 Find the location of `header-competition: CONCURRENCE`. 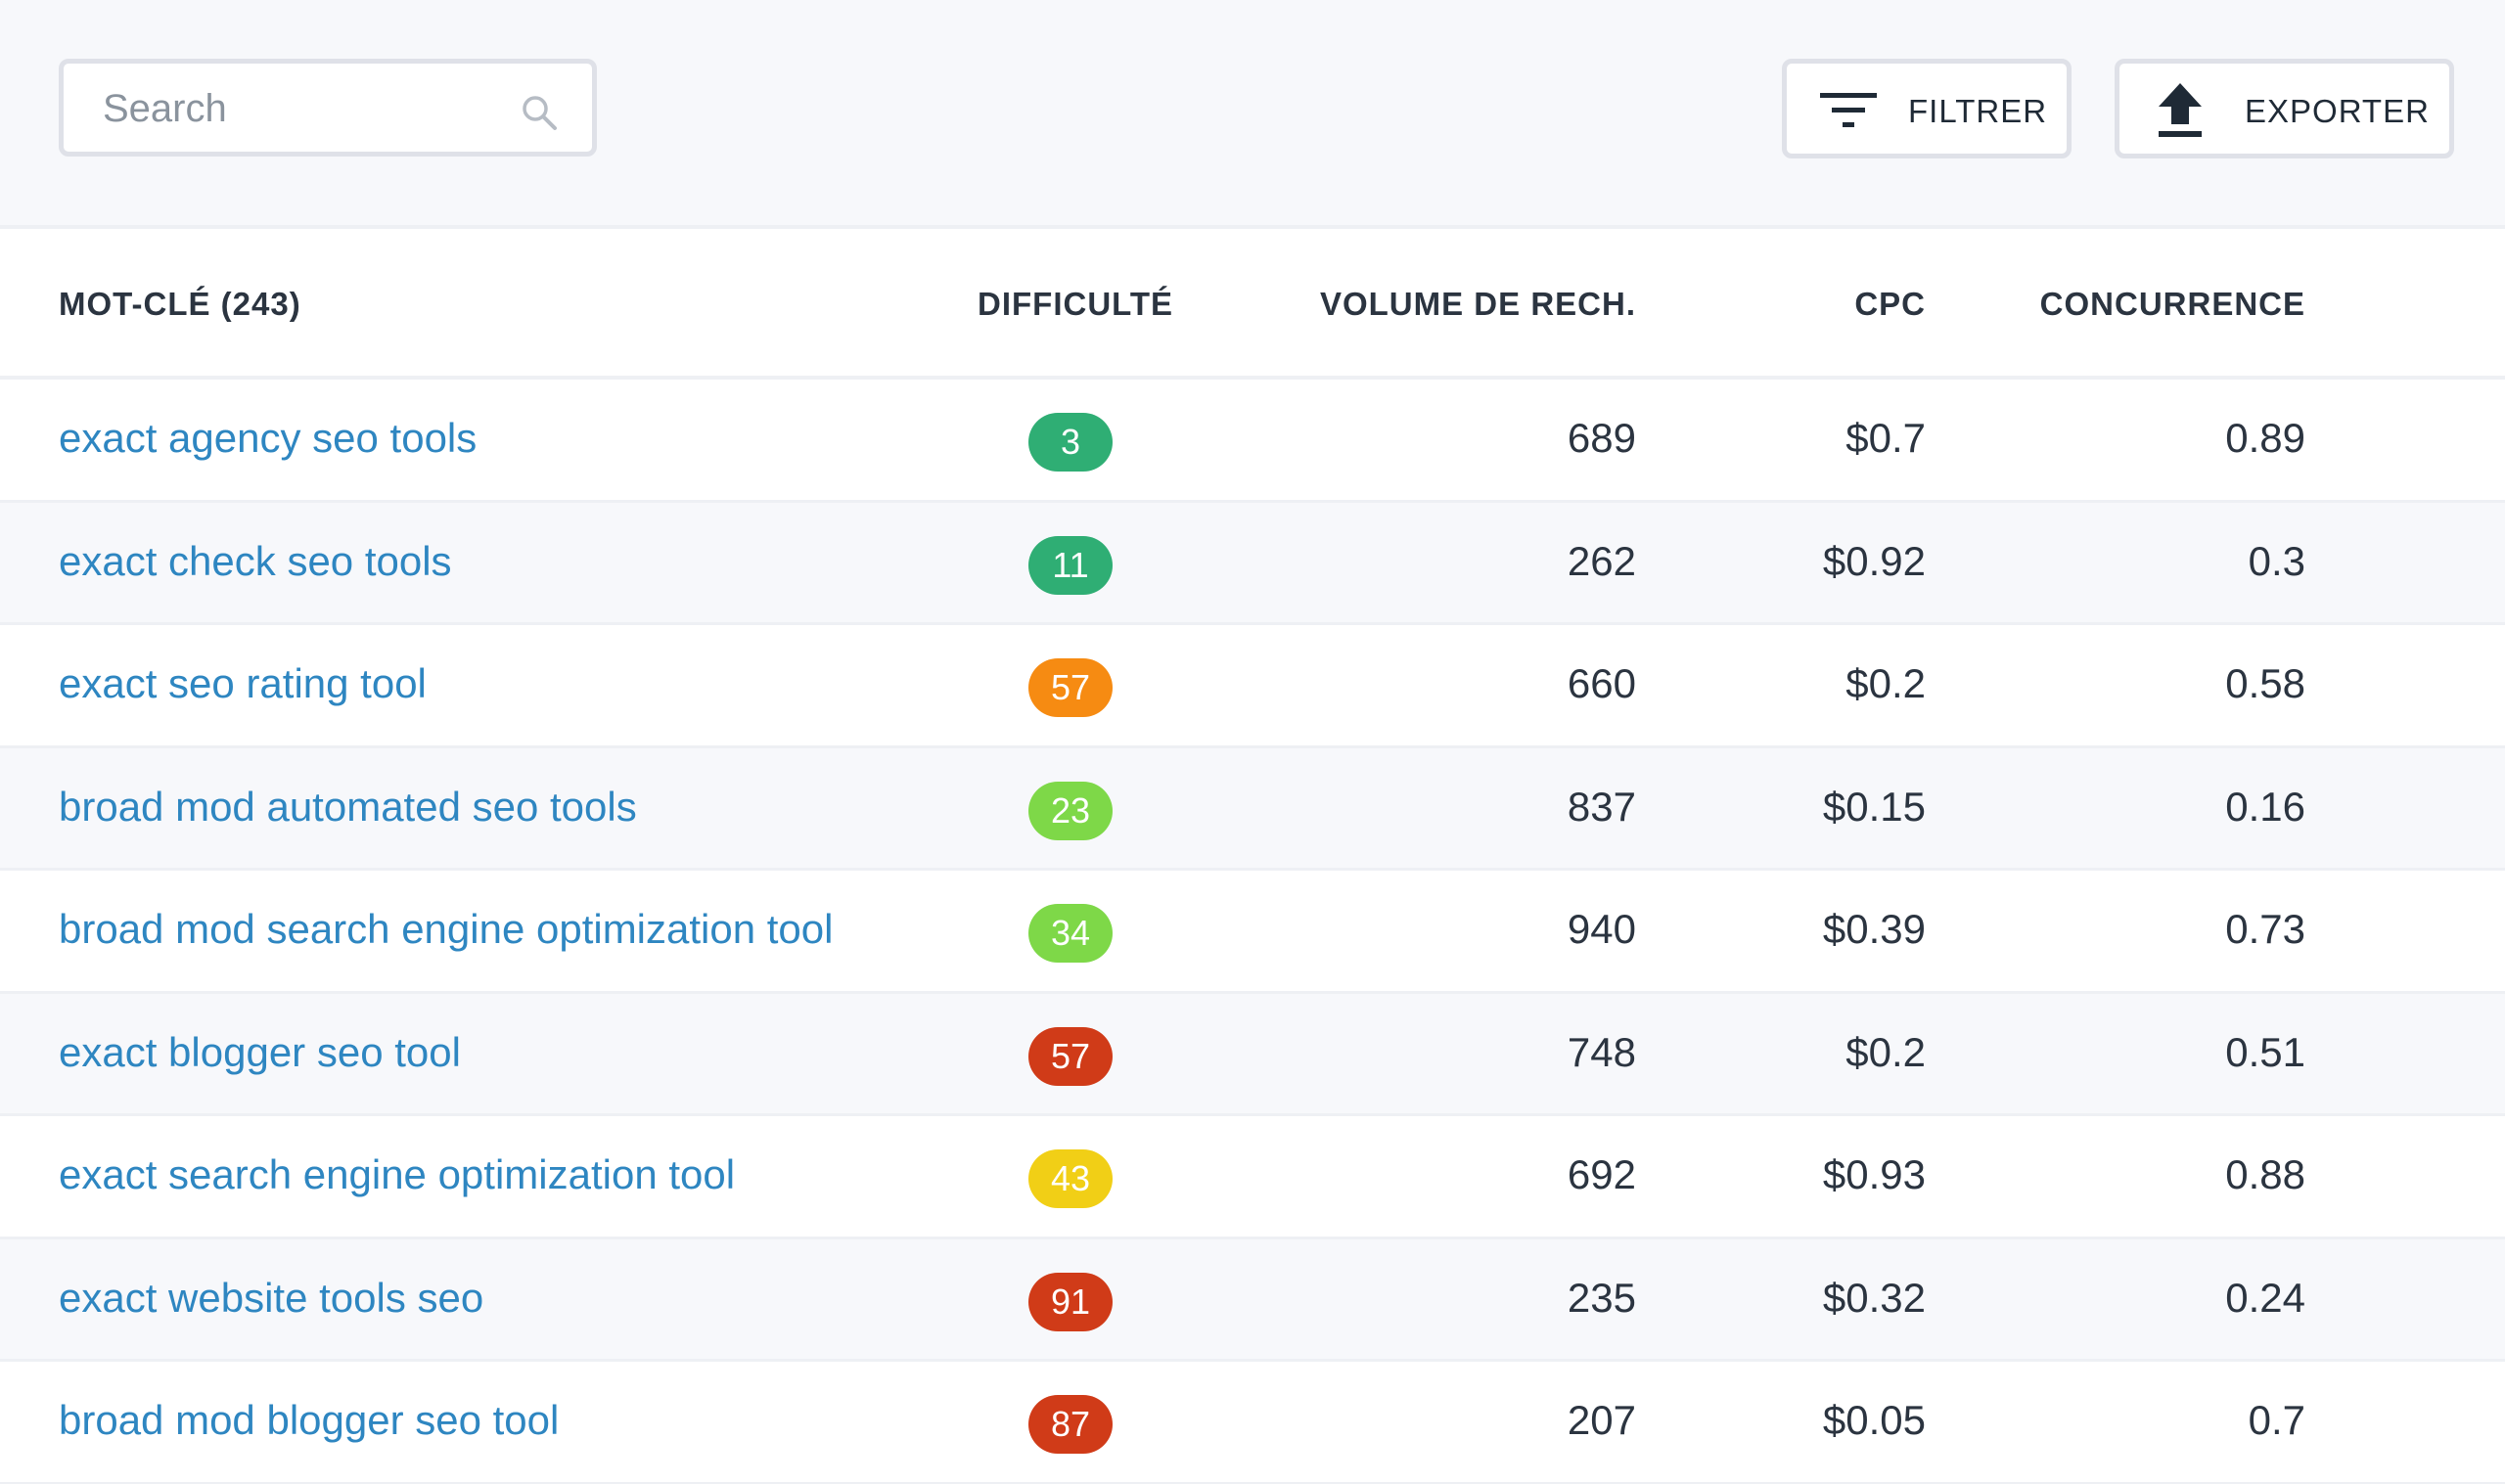

header-competition: CONCURRENCE is located at coordinates (2172, 304).